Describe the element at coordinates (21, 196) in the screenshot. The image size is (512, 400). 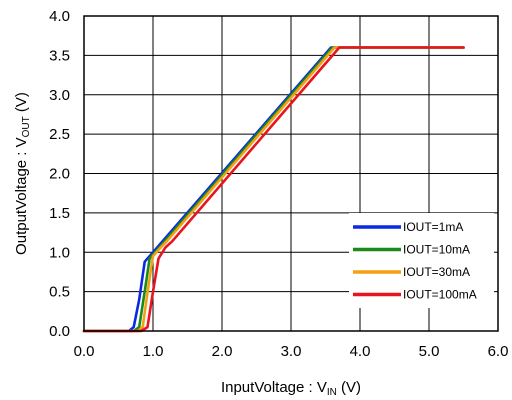
I see `y-axis-label-main: OutputVoltage : V` at that location.